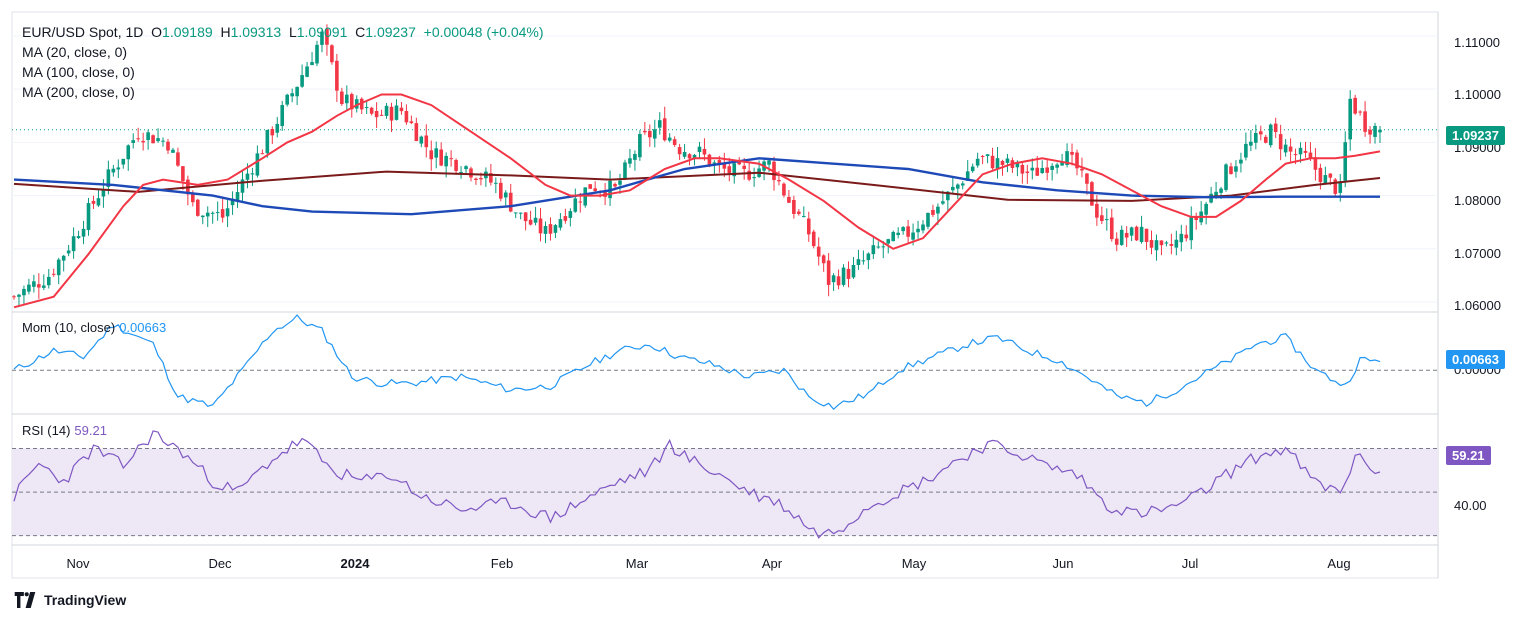  What do you see at coordinates (78, 563) in the screenshot?
I see `time-tick: Nov` at bounding box center [78, 563].